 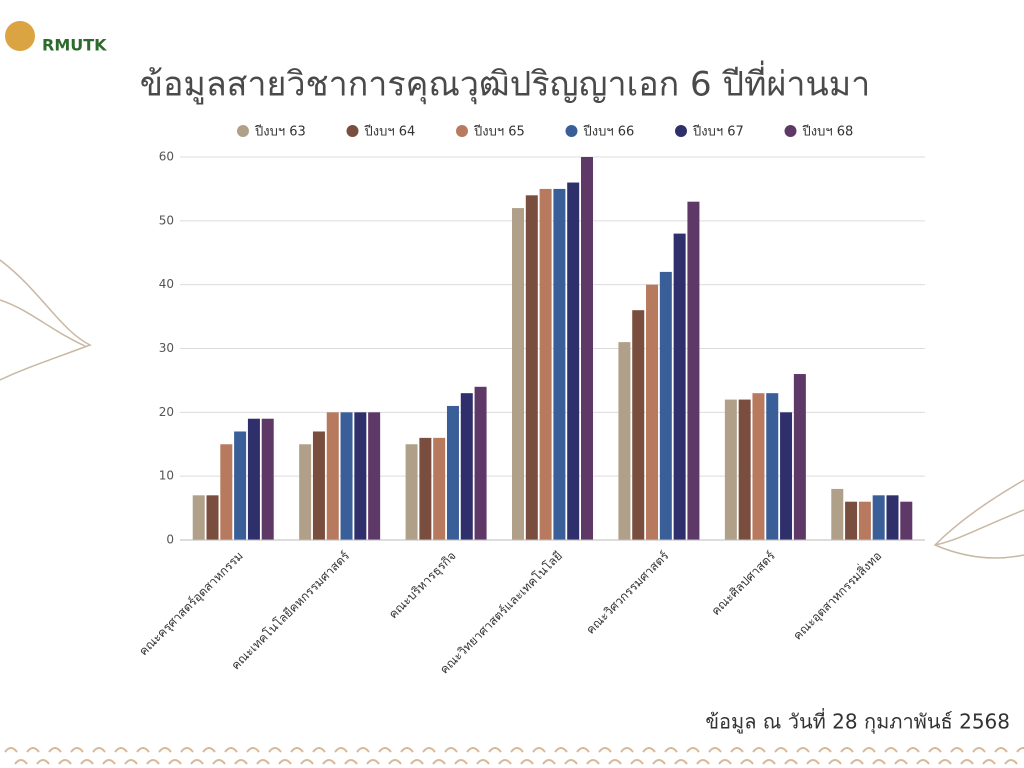 I want to click on legend-label: ปีงบฯ 68, so click(x=827, y=132).